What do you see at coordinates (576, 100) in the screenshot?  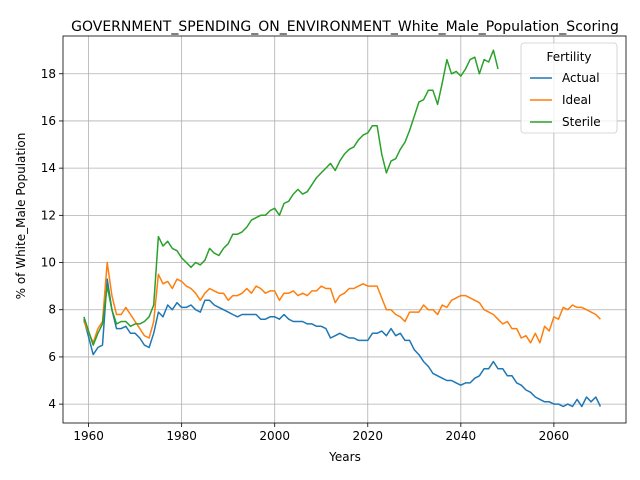 I see `legend-label-ideal: Ideal` at bounding box center [576, 100].